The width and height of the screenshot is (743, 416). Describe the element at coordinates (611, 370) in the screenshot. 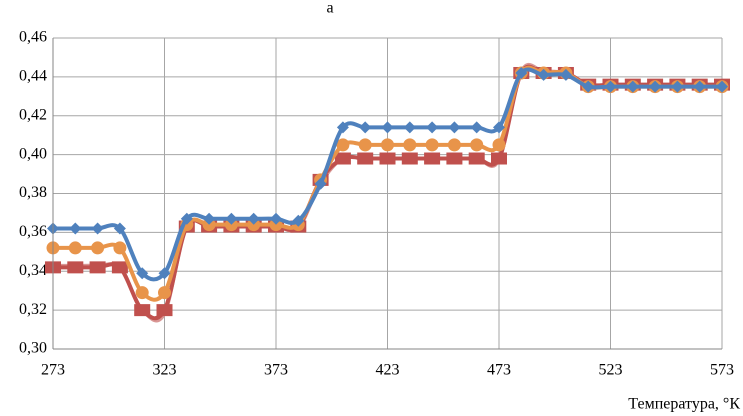

I see `x-tick-label: 523` at that location.